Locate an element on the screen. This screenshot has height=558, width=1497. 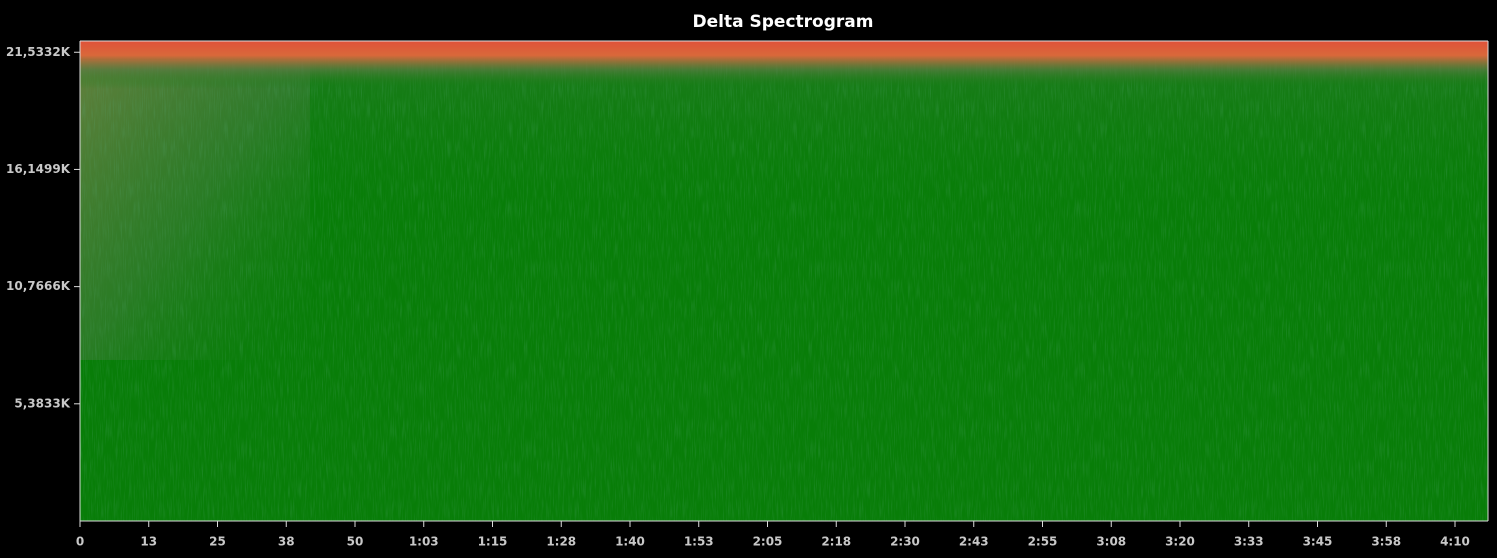
chart-title: Delta Spectrogram is located at coordinates (783, 22).